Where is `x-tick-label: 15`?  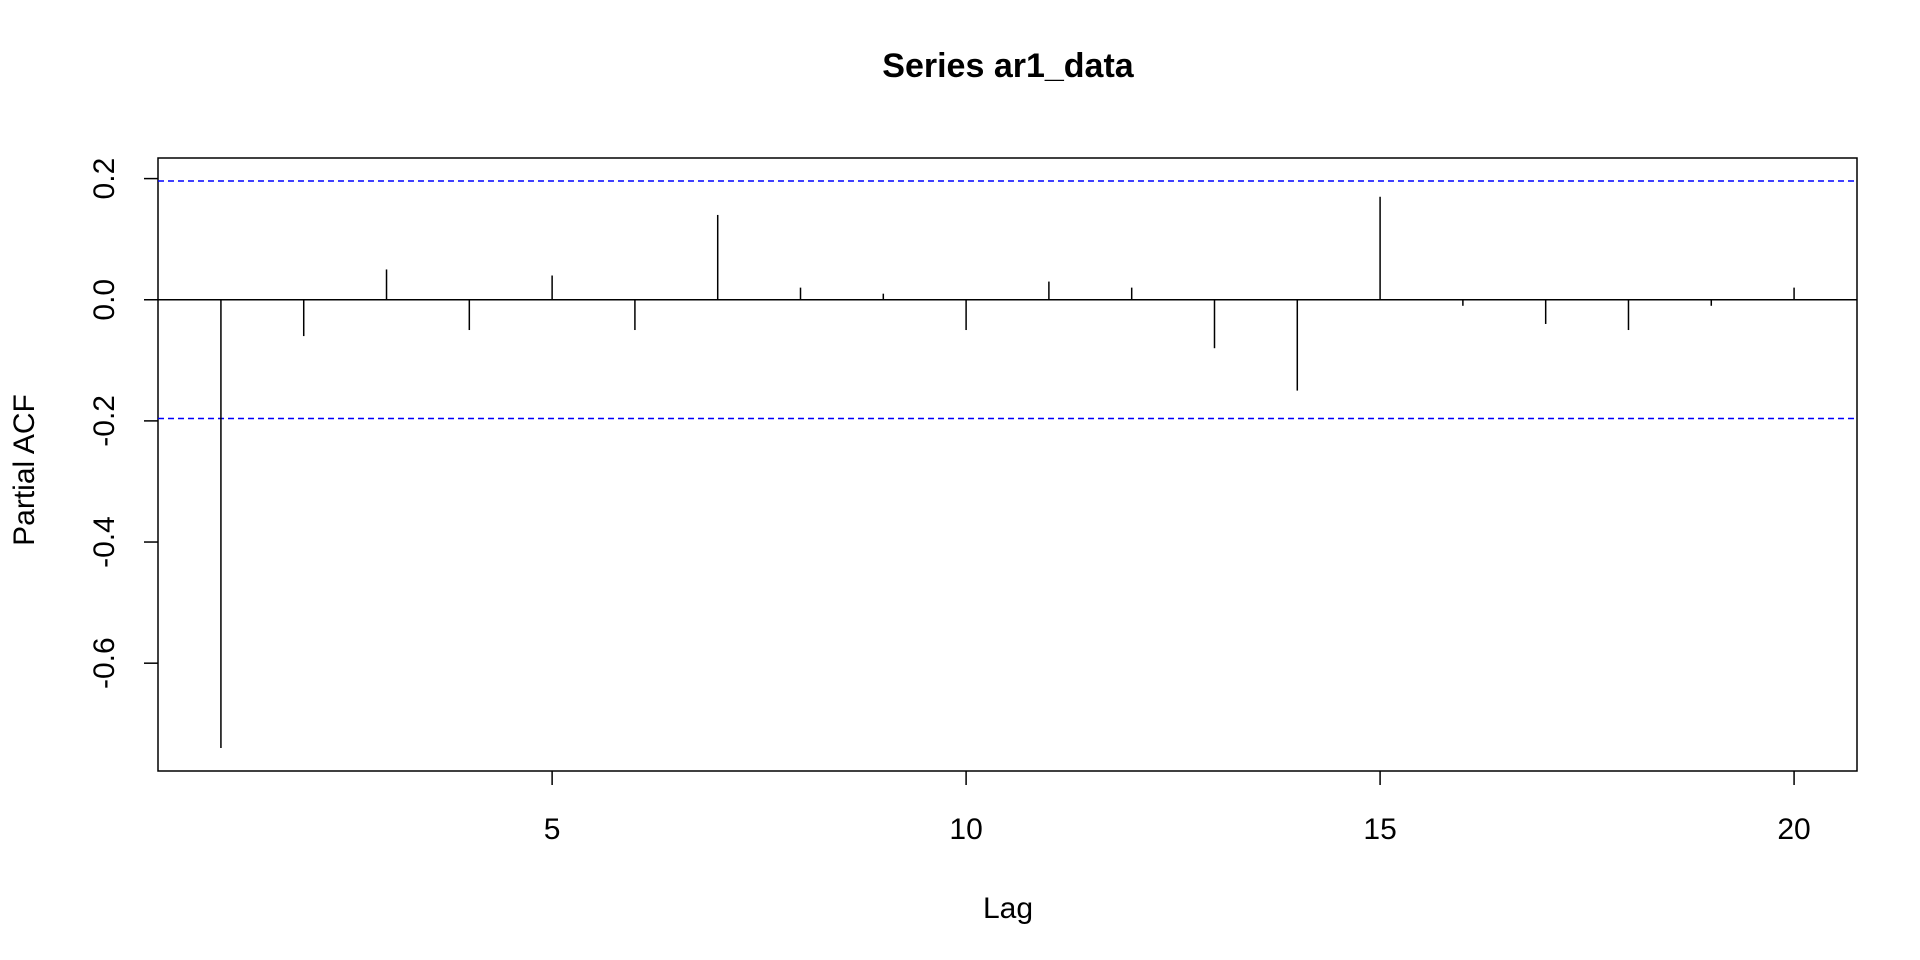 x-tick-label: 15 is located at coordinates (1379, 829).